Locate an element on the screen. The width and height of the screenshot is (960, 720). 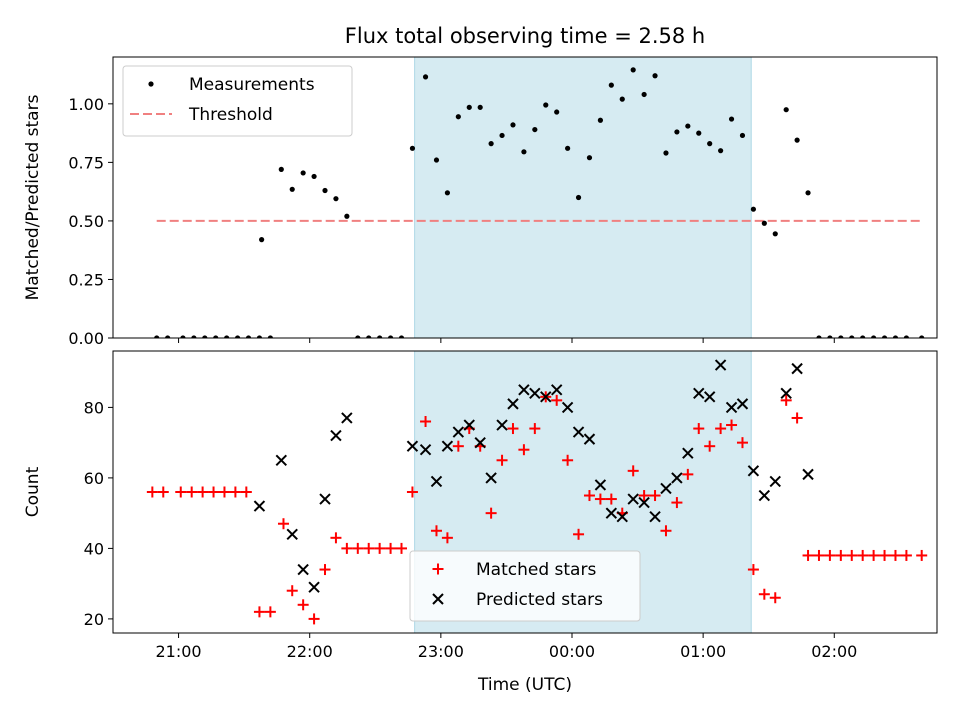
x-tick-label: 22:00 is located at coordinates (310, 651).